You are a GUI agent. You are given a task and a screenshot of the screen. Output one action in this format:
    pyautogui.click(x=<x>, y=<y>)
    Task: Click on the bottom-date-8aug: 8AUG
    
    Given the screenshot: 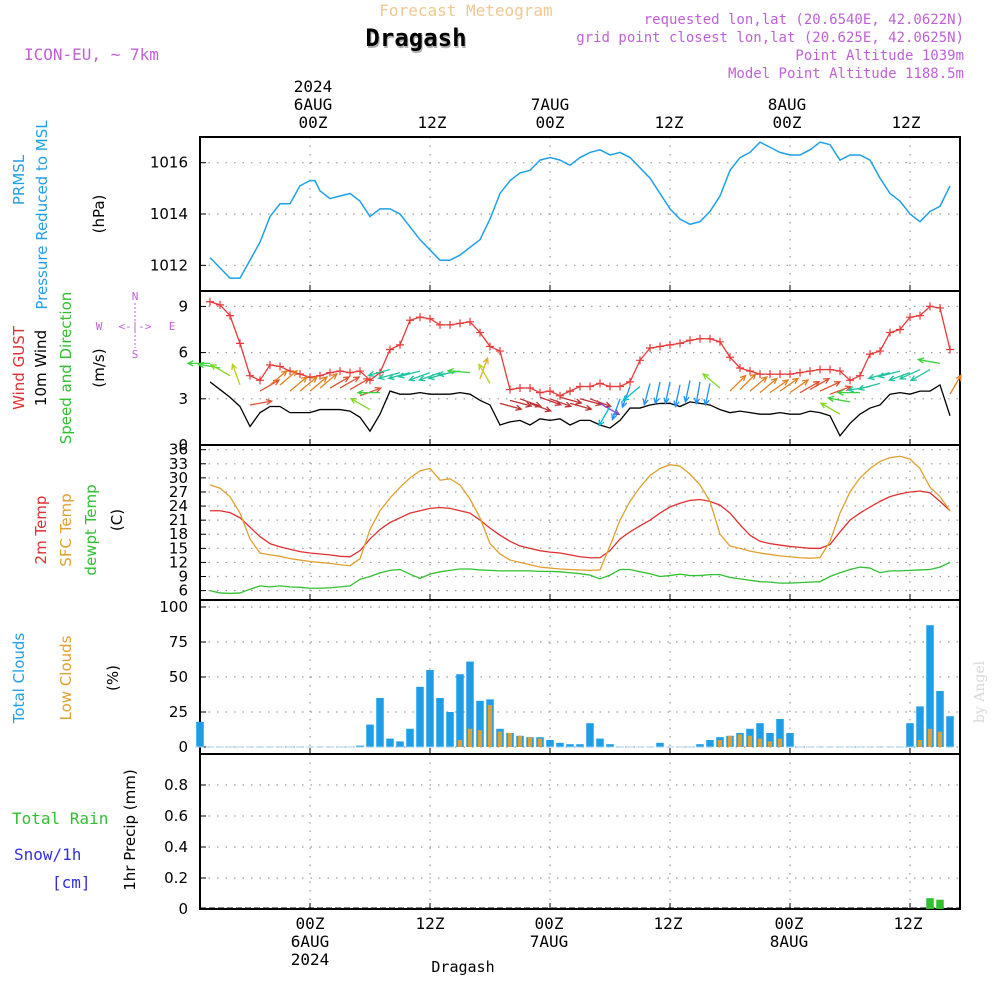 What is the action you would take?
    pyautogui.click(x=789, y=941)
    